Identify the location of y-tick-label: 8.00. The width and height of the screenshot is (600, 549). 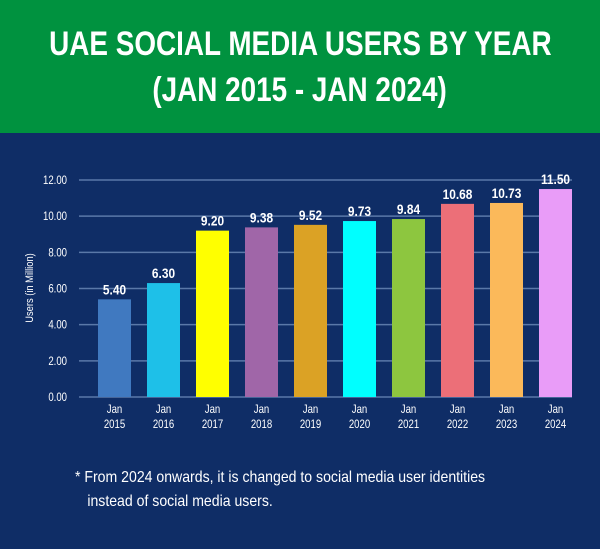
(57, 252).